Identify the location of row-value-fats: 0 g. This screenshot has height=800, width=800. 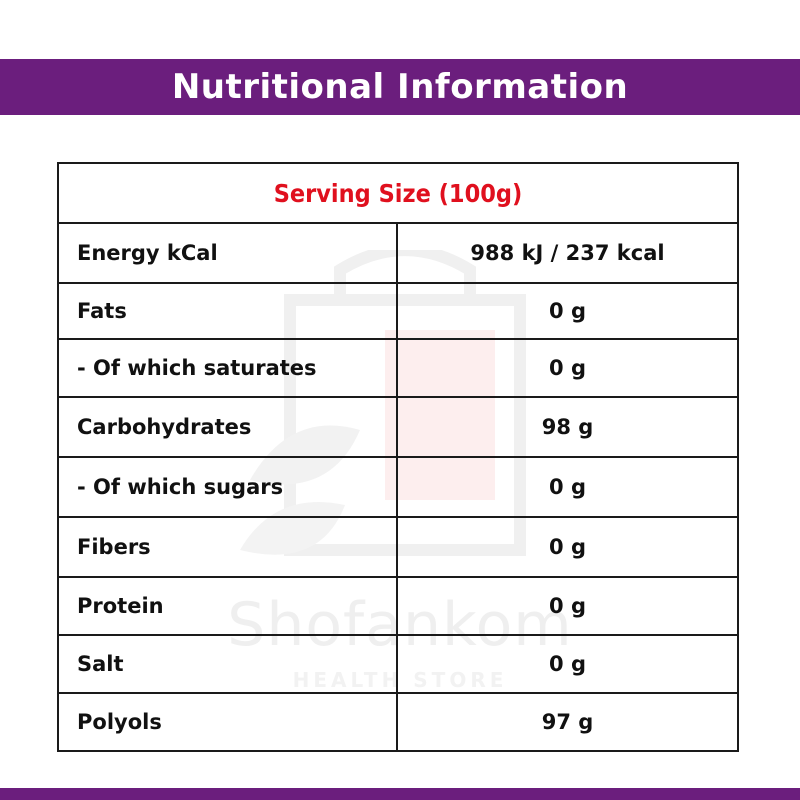
(567, 311).